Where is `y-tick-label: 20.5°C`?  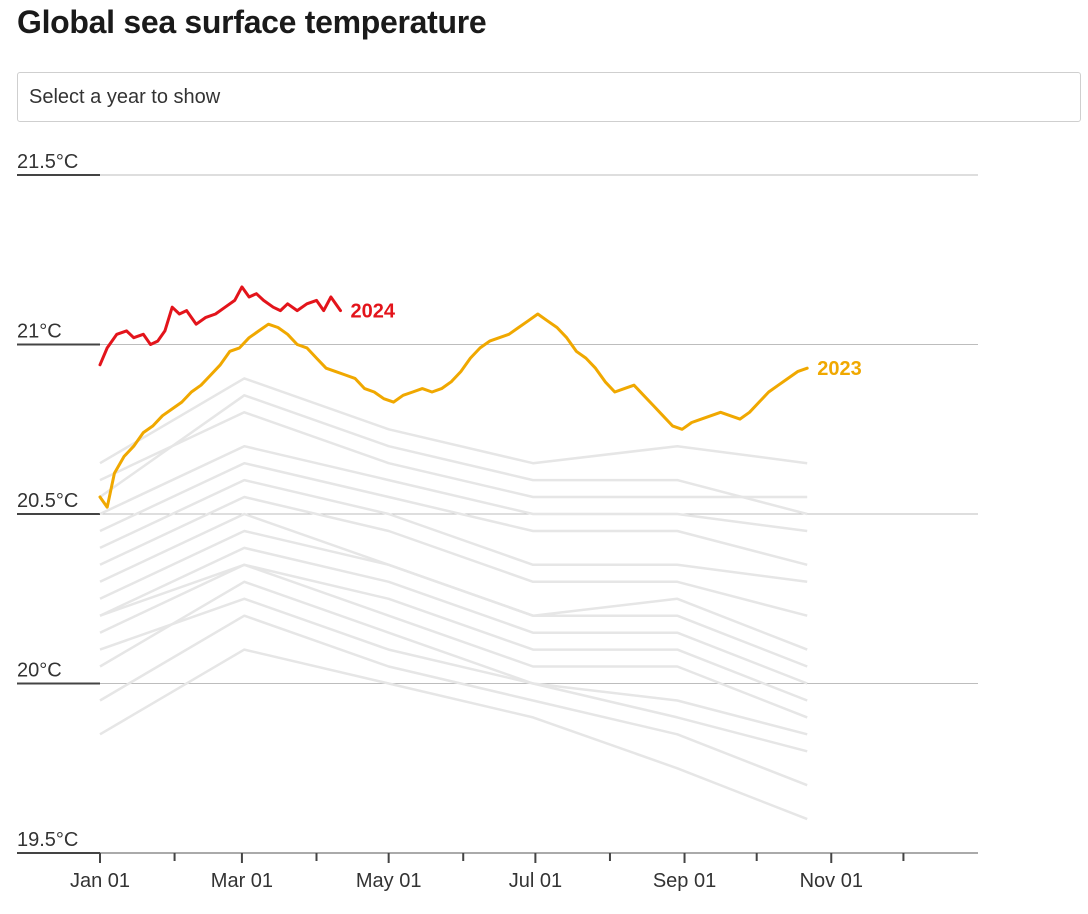
y-tick-label: 20.5°C is located at coordinates (47, 501).